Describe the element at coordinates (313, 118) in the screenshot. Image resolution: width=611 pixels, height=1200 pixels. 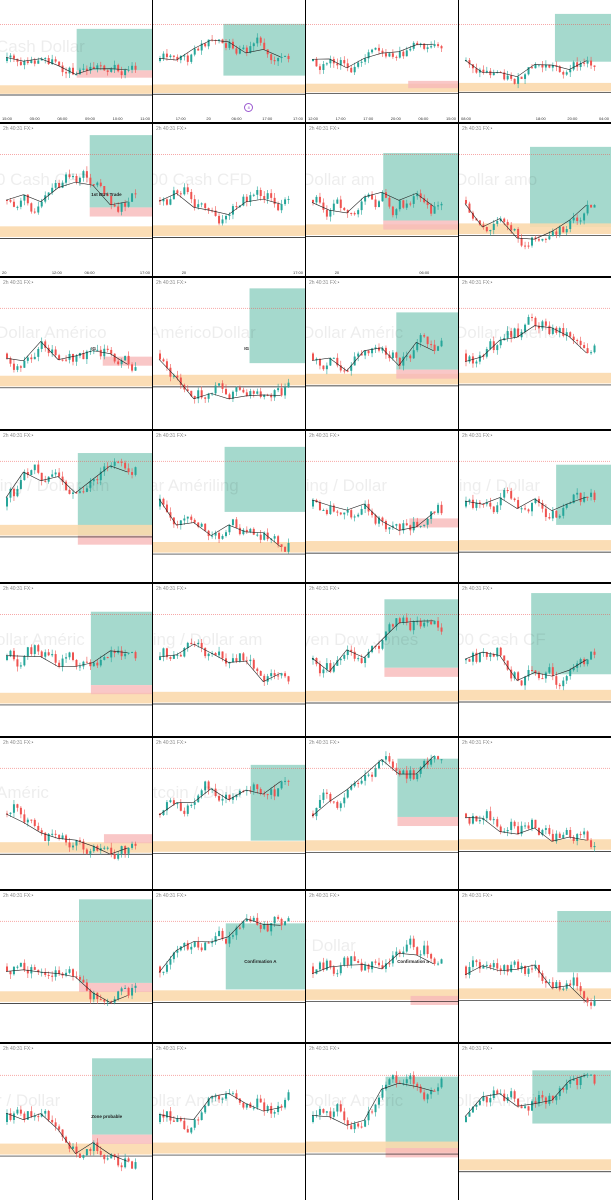
I see `x-tick-label: 12:00` at that location.